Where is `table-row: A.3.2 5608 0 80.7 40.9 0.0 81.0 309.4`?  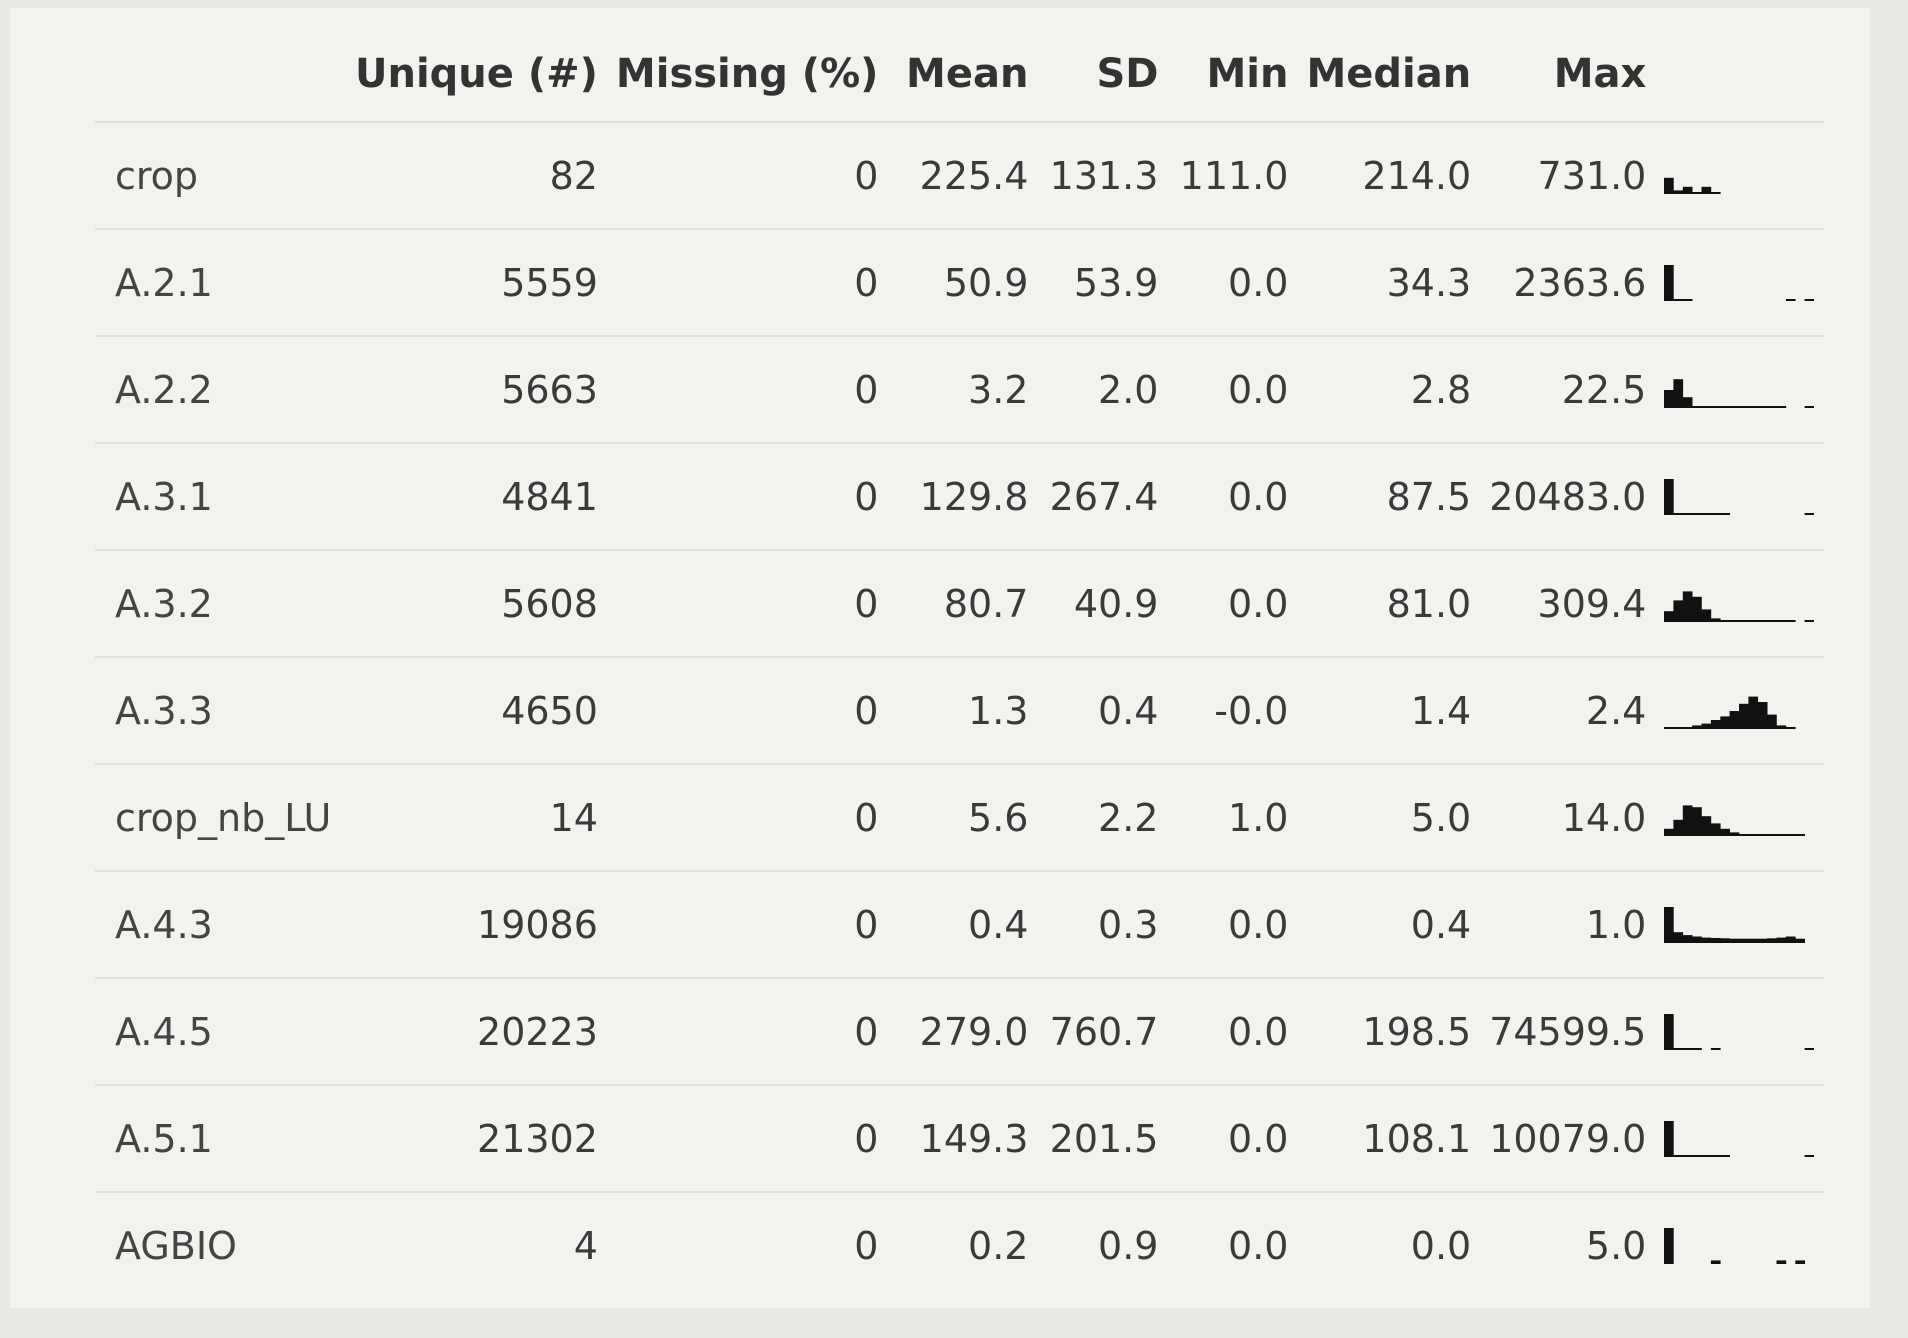 table-row: A.3.2 5608 0 80.7 40.9 0.0 81.0 309.4 is located at coordinates (960, 604).